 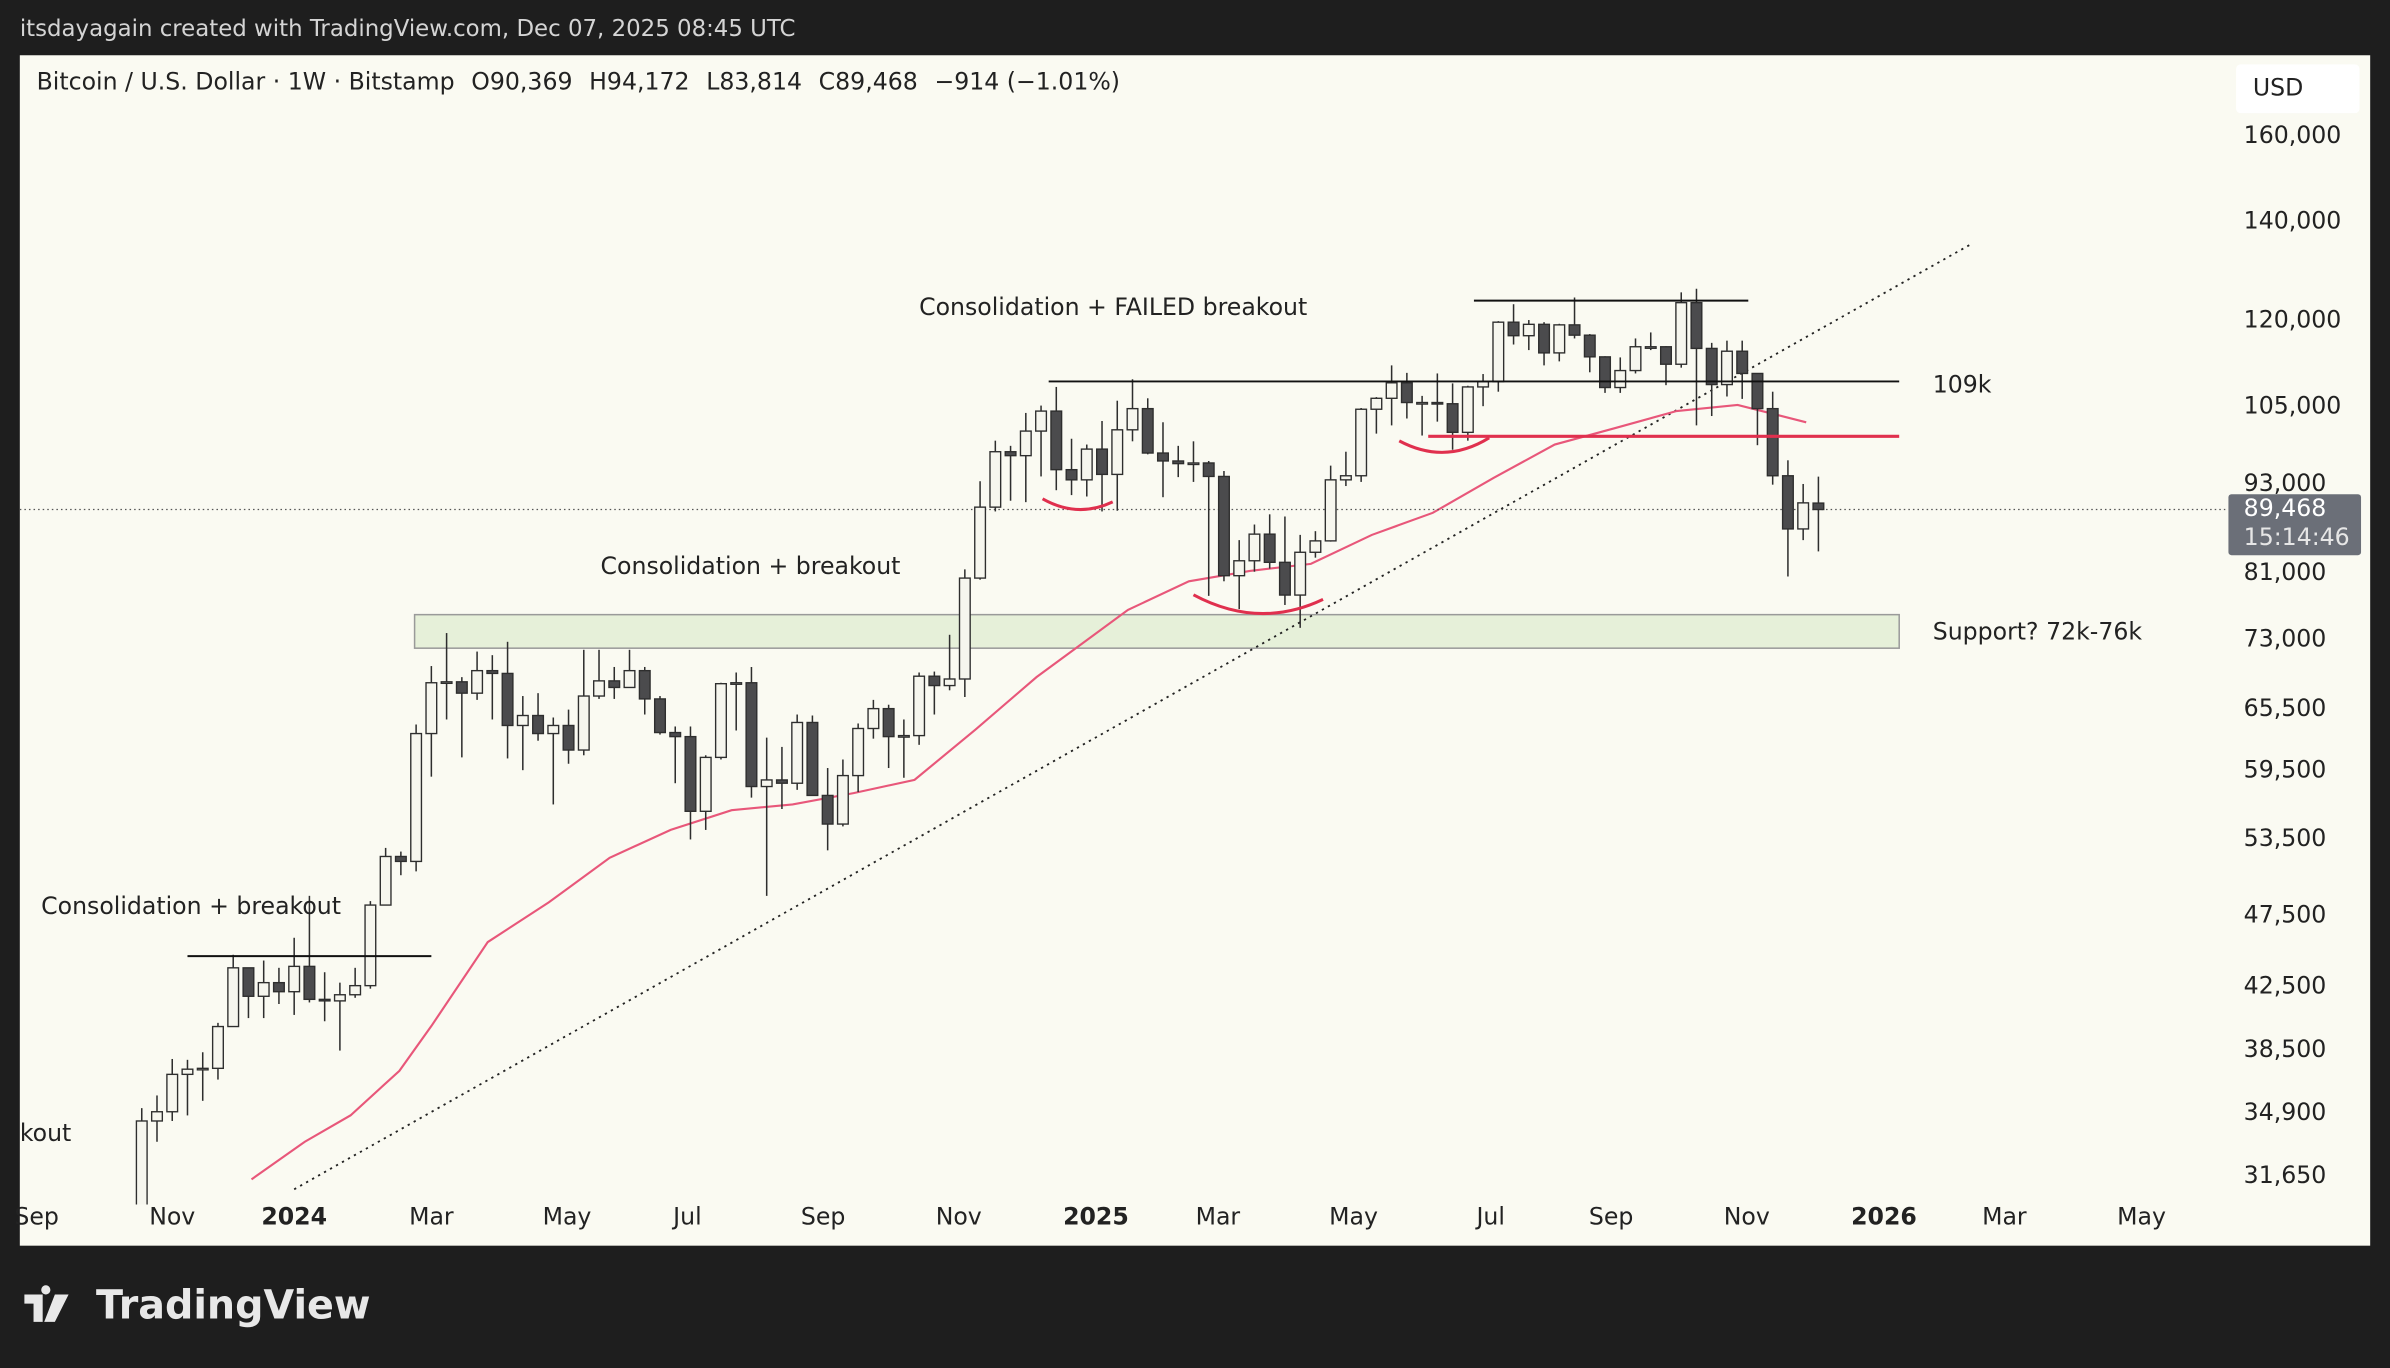 What do you see at coordinates (2293, 405) in the screenshot?
I see `y-tick-label: 105,000` at bounding box center [2293, 405].